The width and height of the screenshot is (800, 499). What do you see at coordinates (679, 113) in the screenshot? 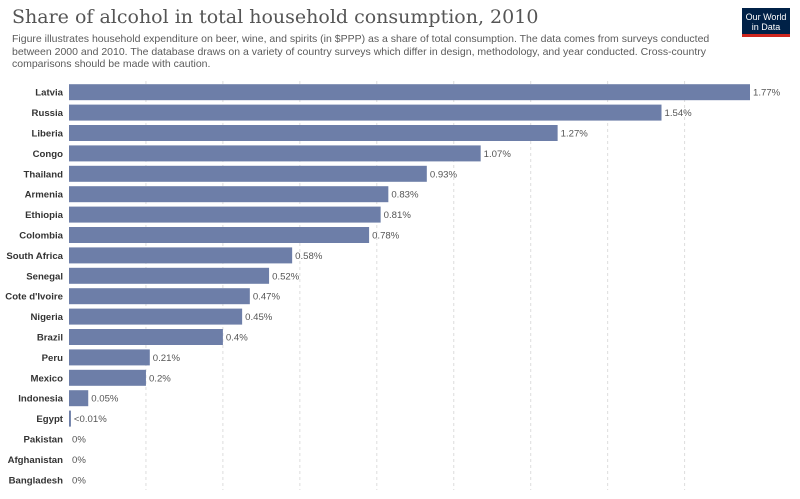
I see `value-label: 1.54%` at bounding box center [679, 113].